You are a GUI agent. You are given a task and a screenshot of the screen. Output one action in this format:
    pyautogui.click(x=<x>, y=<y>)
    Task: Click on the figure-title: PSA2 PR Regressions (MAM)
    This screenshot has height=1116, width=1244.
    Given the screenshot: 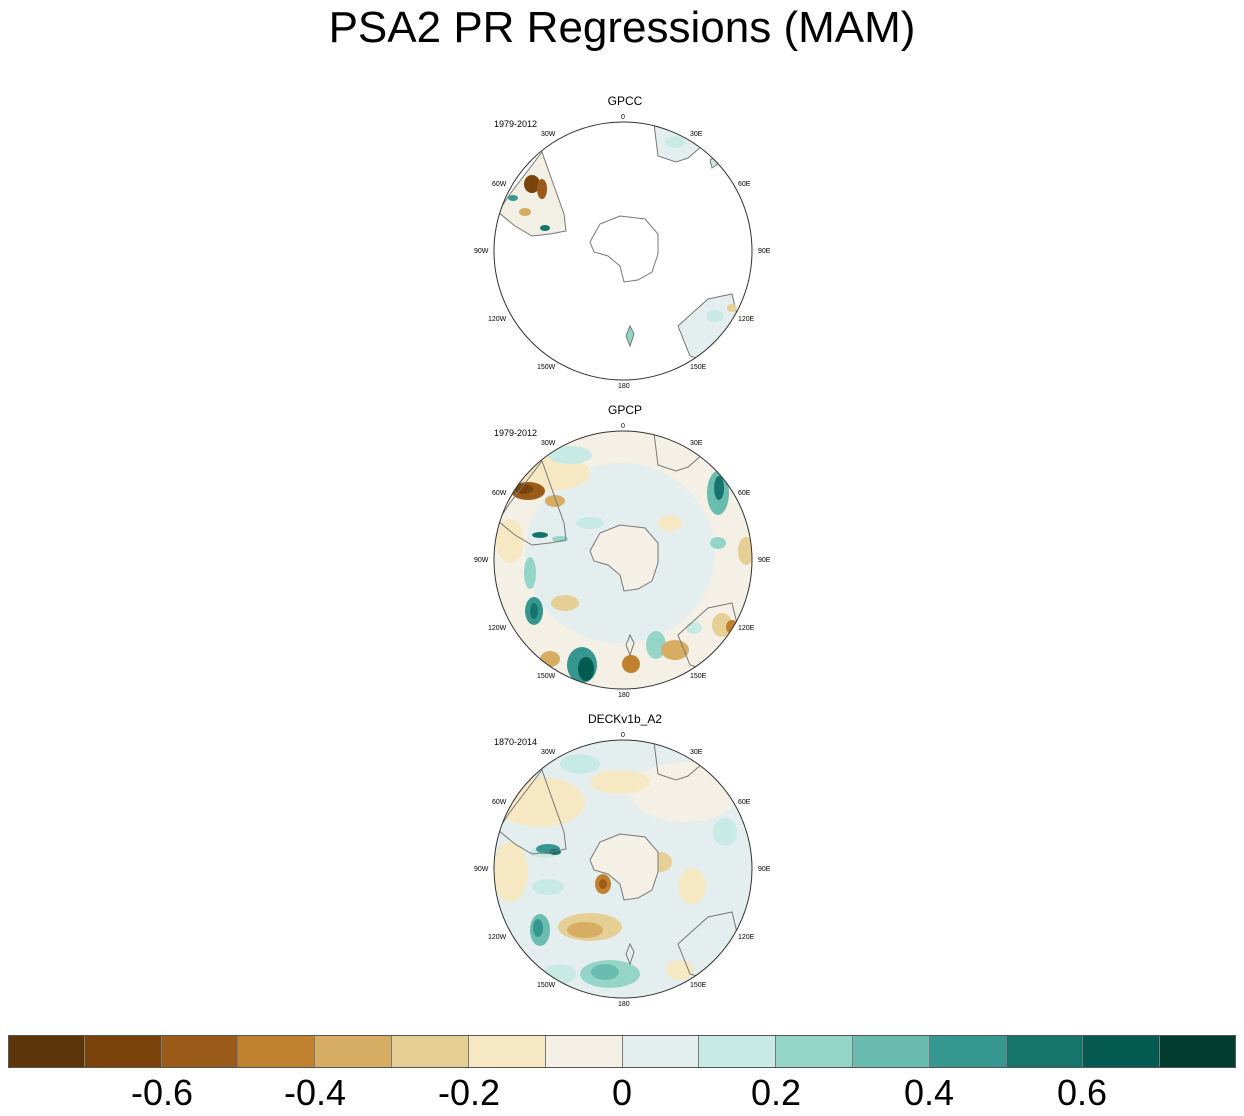 What is the action you would take?
    pyautogui.click(x=622, y=27)
    